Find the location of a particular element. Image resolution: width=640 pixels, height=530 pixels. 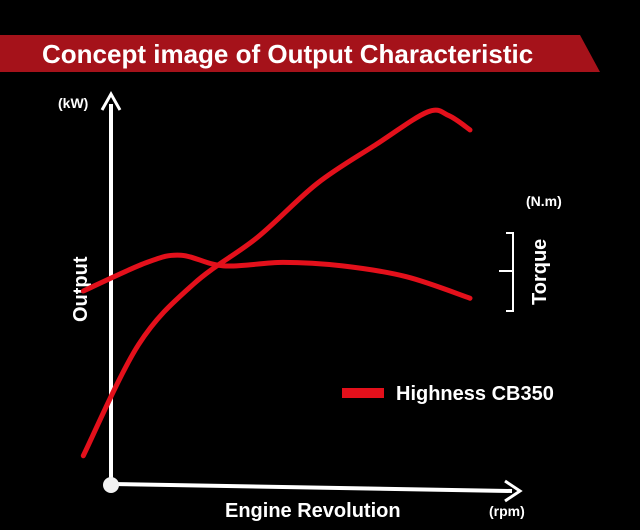

y-axis-unit: (kW) is located at coordinates (73, 103).